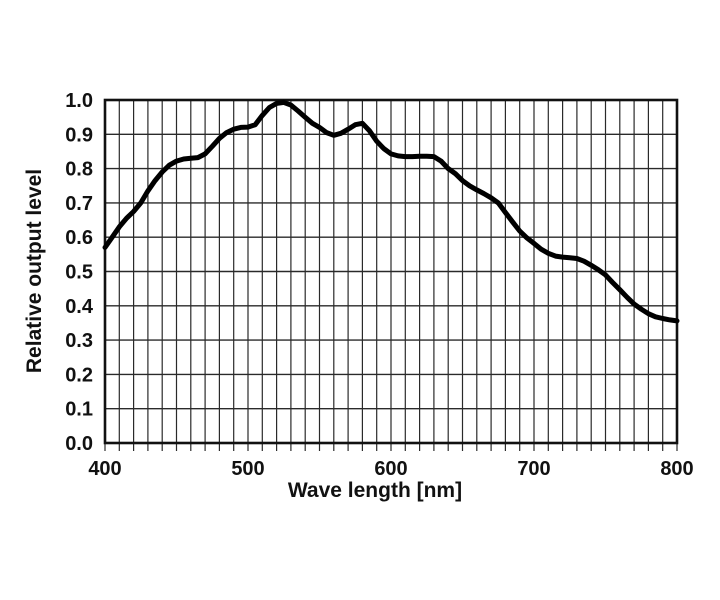 Image resolution: width=720 pixels, height=600 pixels. Describe the element at coordinates (79, 341) in the screenshot. I see `y-tick-label: 0.3` at that location.